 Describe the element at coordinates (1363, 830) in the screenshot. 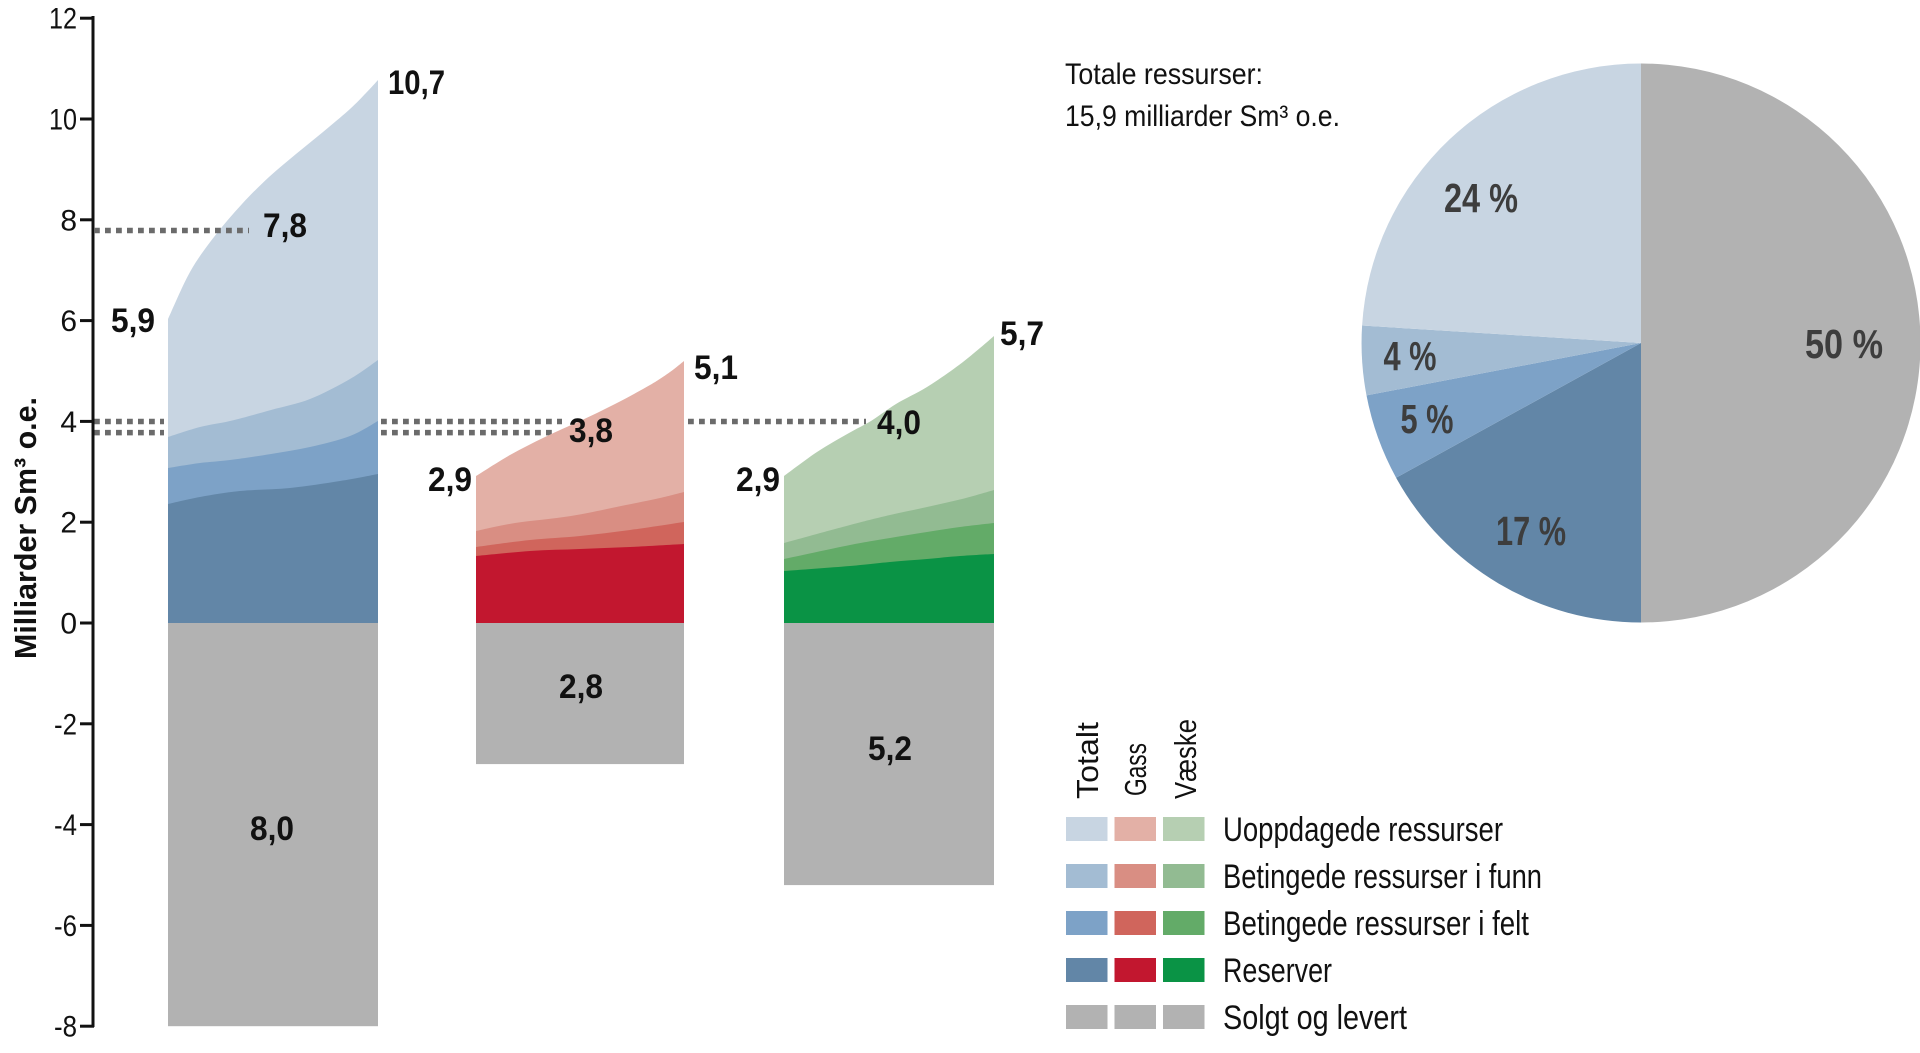

I see `svg-text: Uoppdagede ressurser` at that location.